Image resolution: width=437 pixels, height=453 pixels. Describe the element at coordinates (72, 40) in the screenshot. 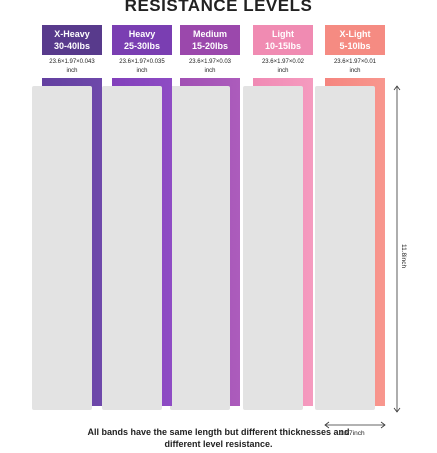

I see `band-header: X-Heavy 30-40lbs` at that location.